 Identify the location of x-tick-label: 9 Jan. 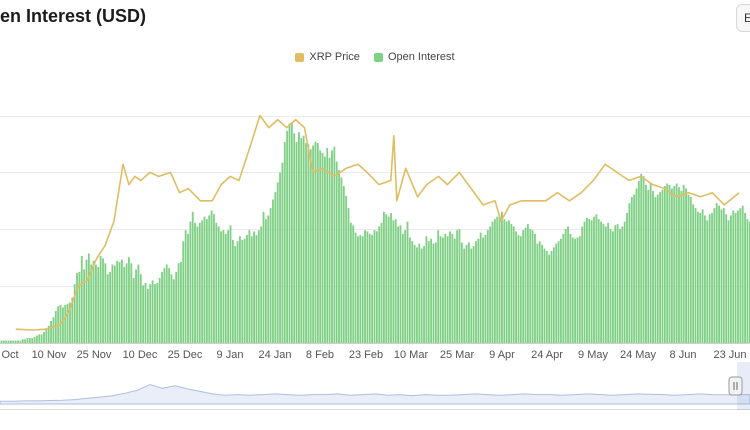
(230, 355).